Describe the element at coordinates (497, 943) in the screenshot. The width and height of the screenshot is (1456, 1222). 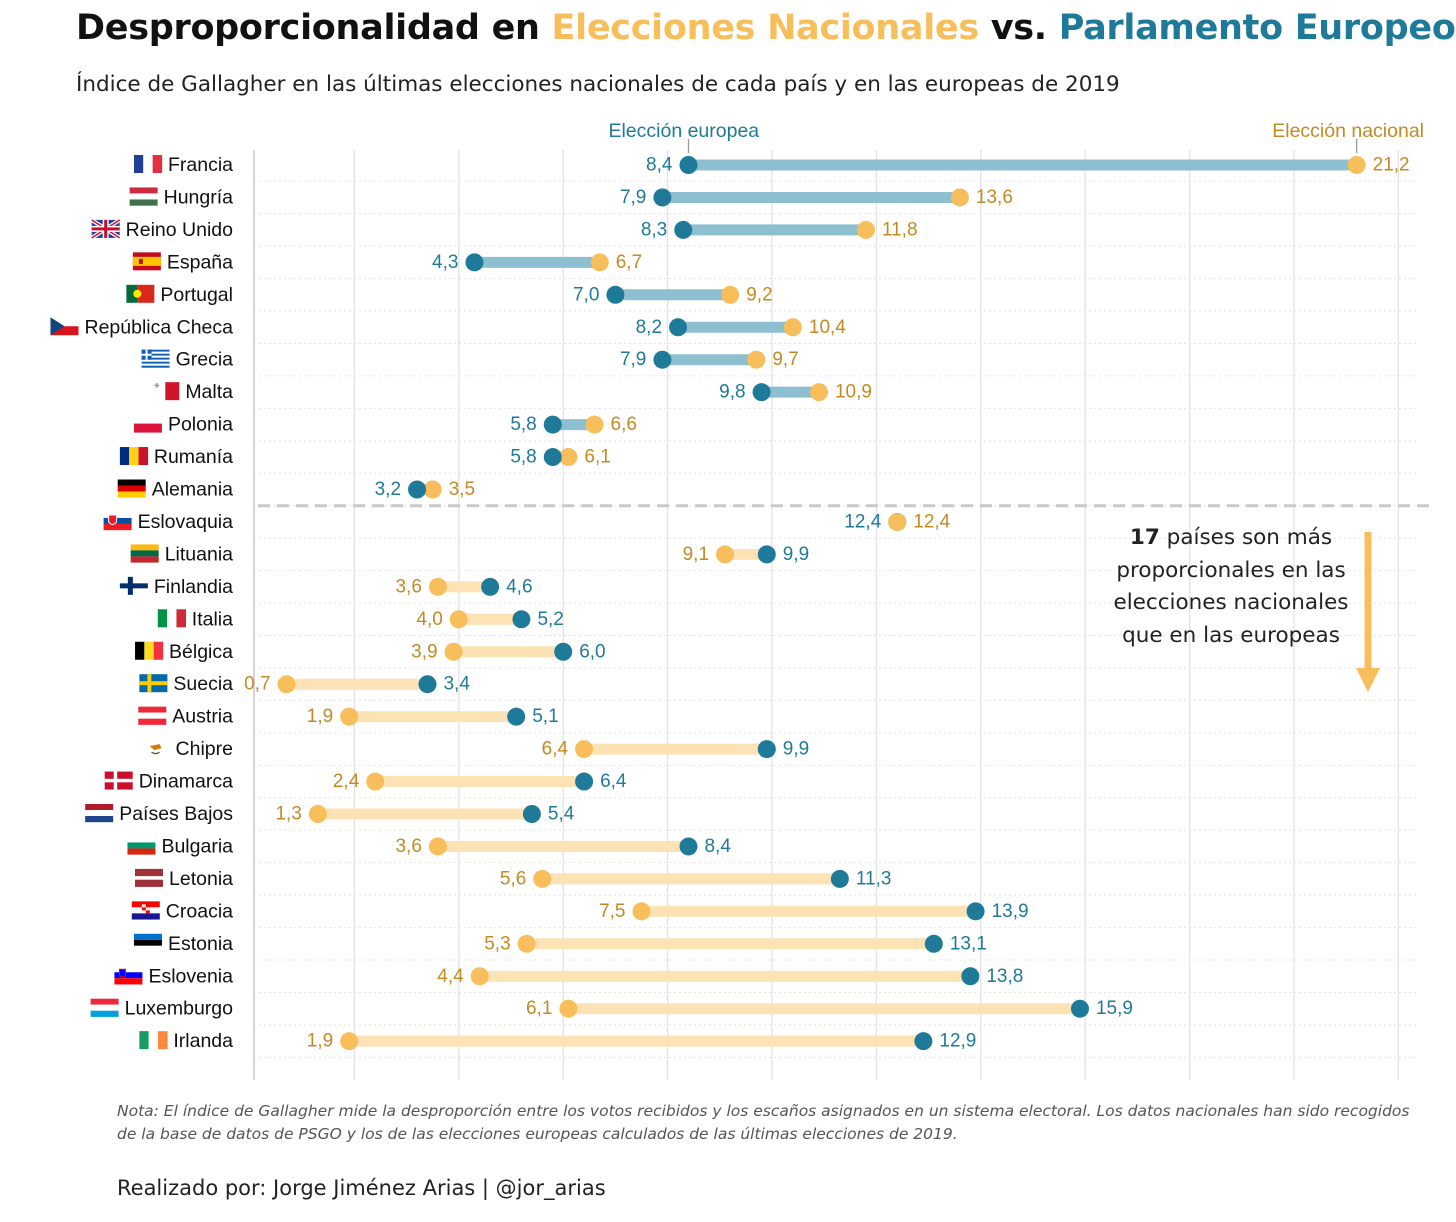
I see `national-value-label: 5,3` at that location.